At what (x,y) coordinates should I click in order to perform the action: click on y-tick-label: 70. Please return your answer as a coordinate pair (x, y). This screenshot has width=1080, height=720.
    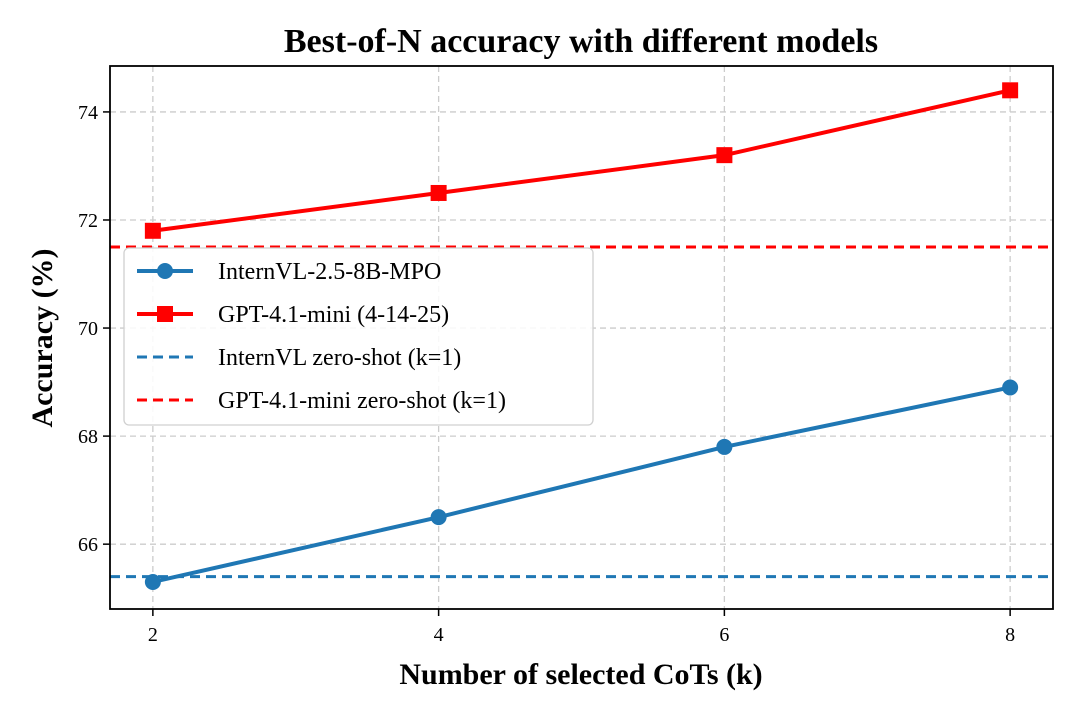
    Looking at the image, I should click on (88, 329).